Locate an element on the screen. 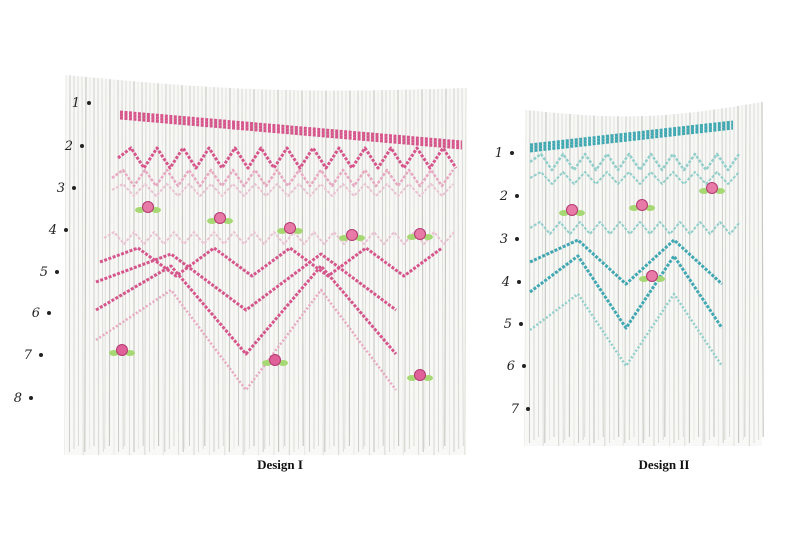 This screenshot has height=534, width=800. row-number: 1 is located at coordinates (499, 153).